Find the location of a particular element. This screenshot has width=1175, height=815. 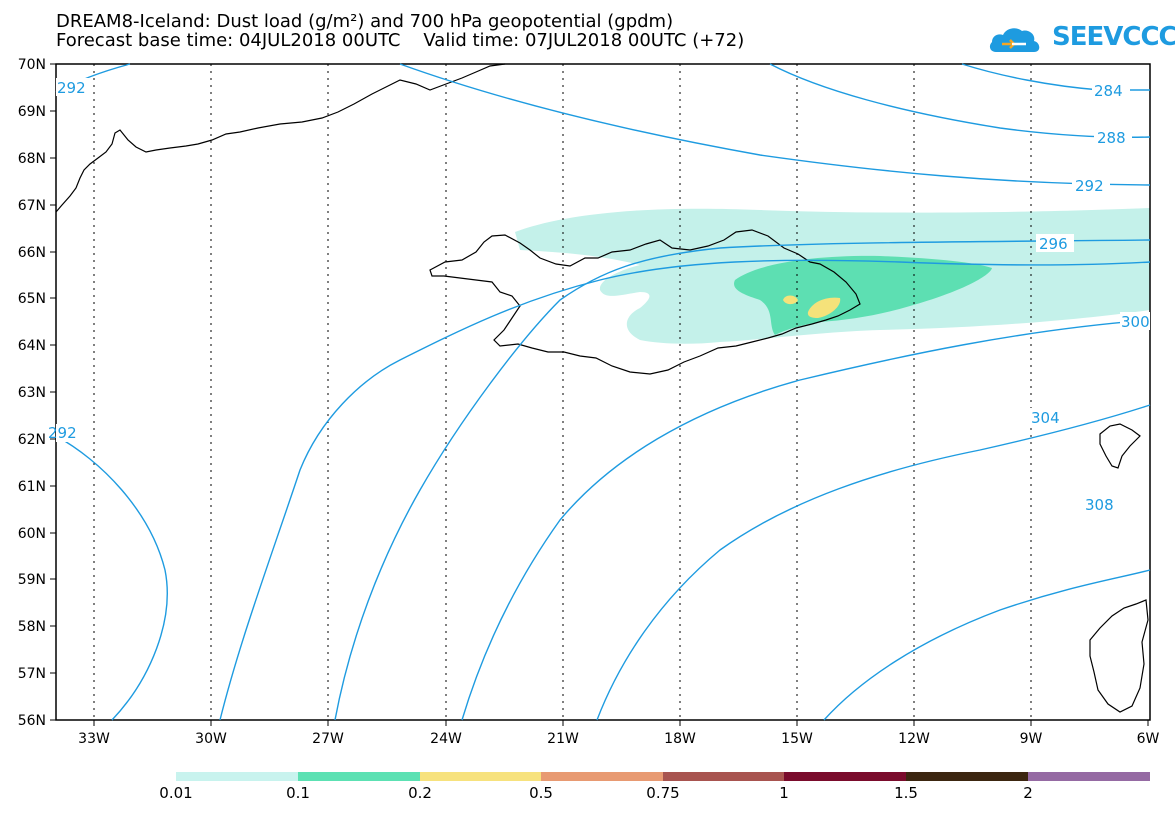

lat-label: 65N is located at coordinates (32, 299).